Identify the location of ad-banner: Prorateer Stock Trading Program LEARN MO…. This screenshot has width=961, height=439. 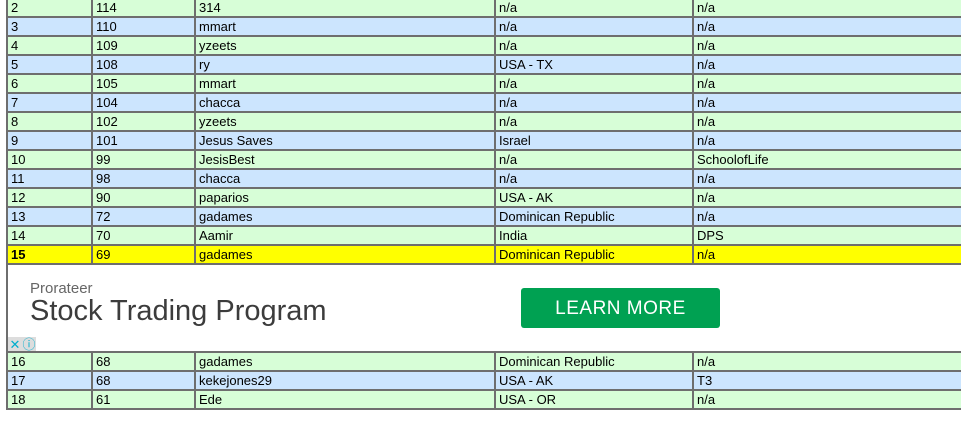
(372, 309).